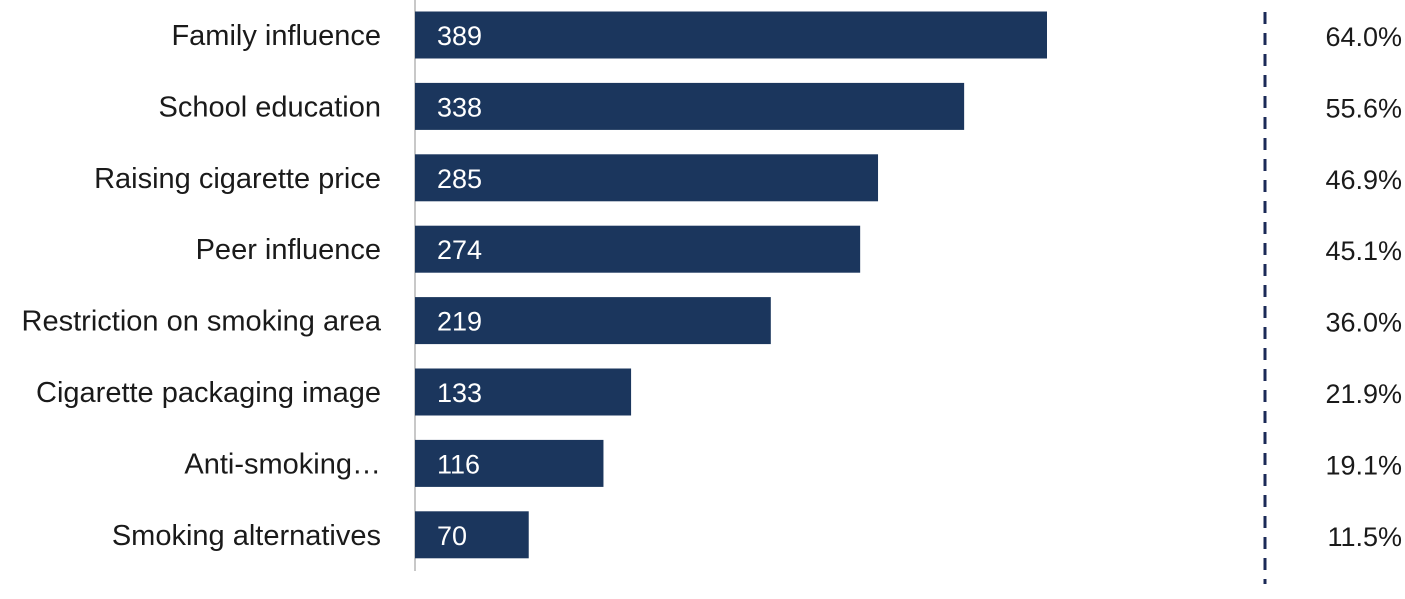 The image size is (1405, 599). I want to click on bar-value-label: 133, so click(459, 393).